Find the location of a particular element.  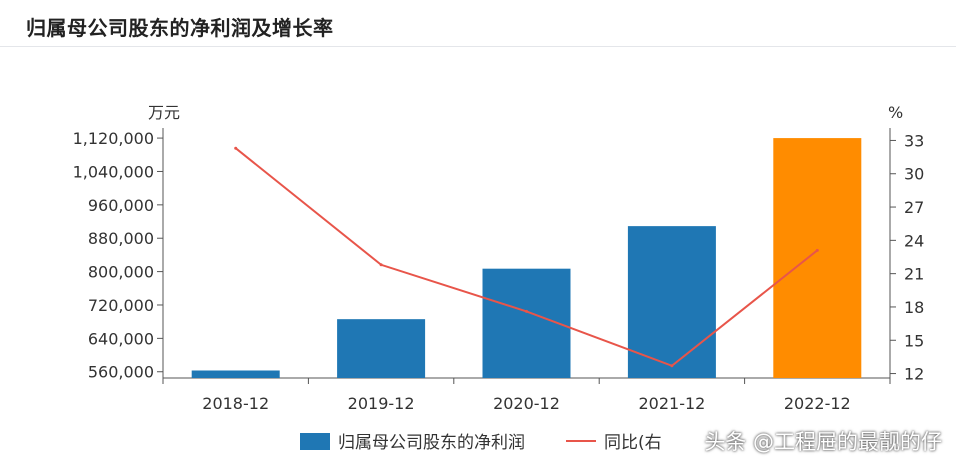

right-axis-tick-label: 18 is located at coordinates (914, 307).